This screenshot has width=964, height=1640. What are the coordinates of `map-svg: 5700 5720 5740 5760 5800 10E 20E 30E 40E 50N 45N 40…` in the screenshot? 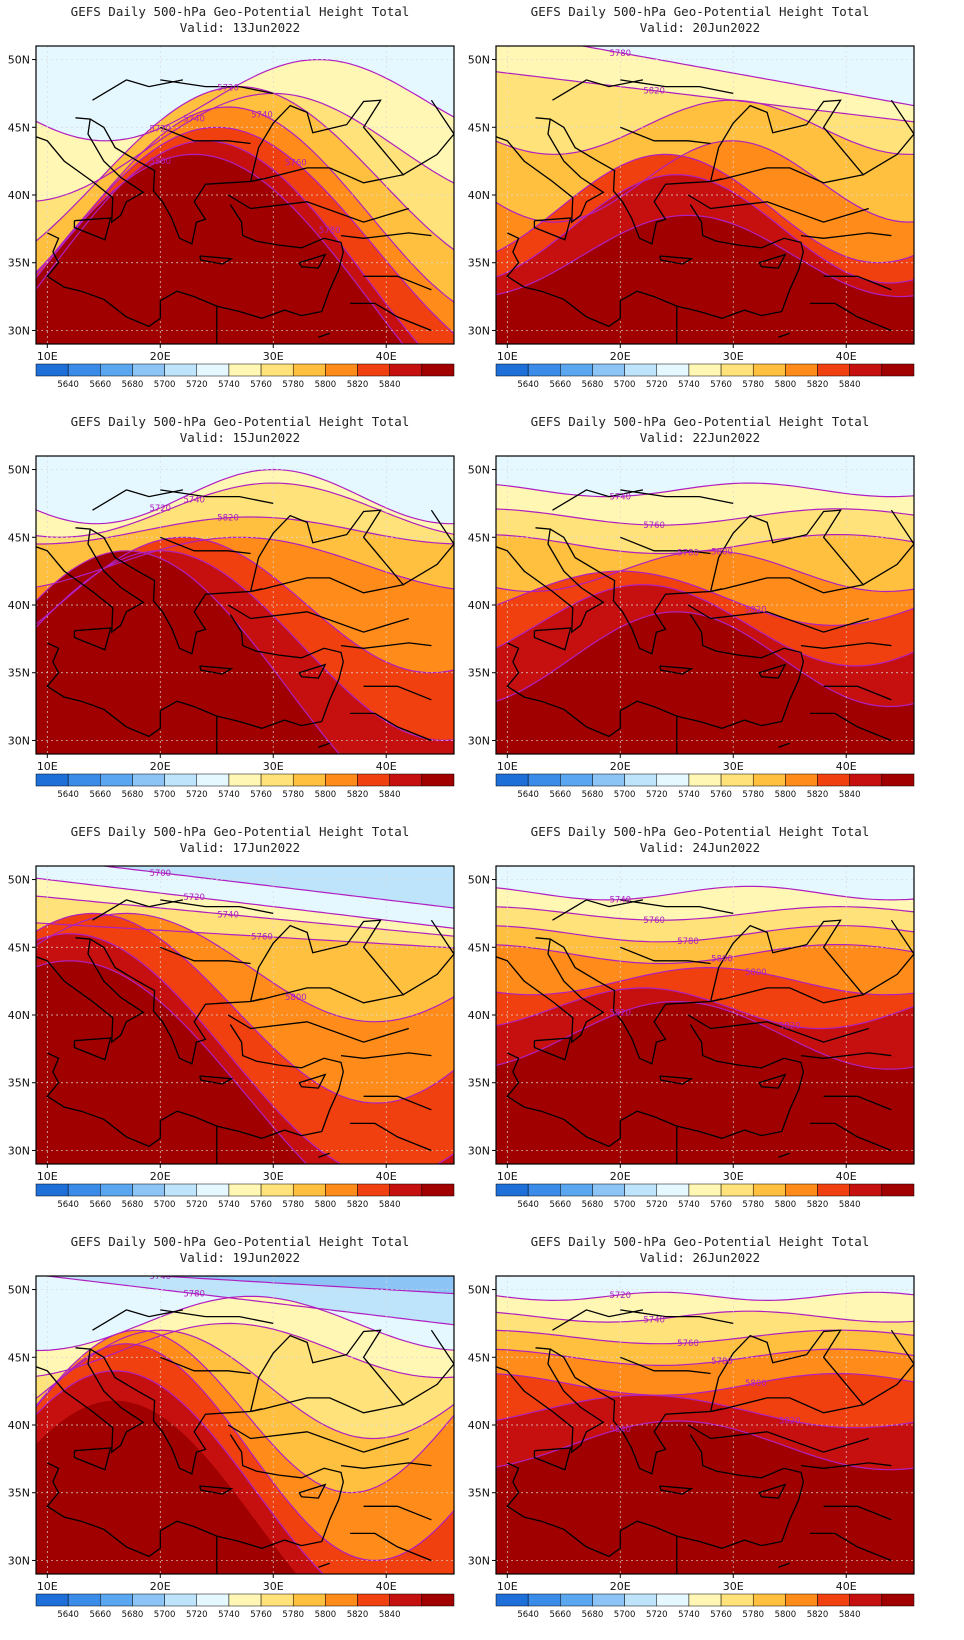 It's located at (231, 1037).